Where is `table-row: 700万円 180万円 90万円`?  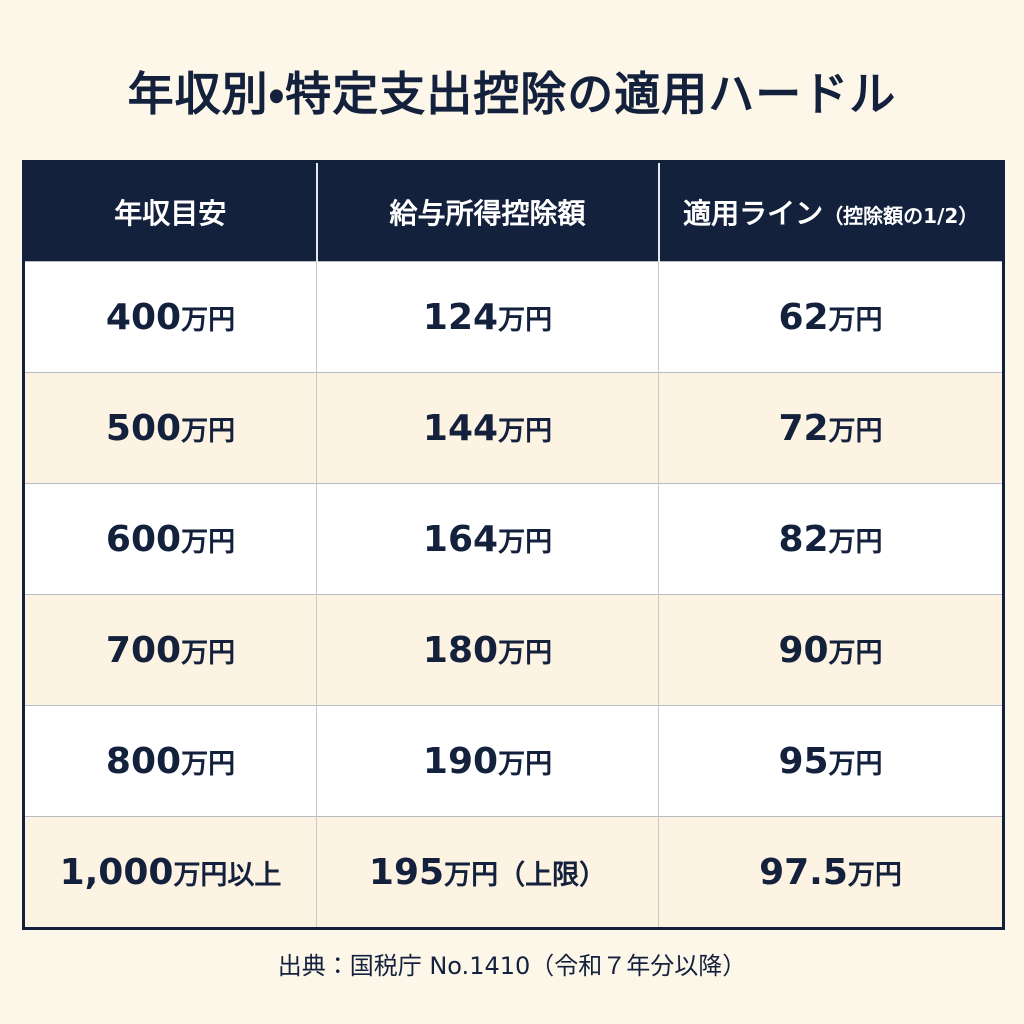 table-row: 700万円 180万円 90万円 is located at coordinates (513, 650).